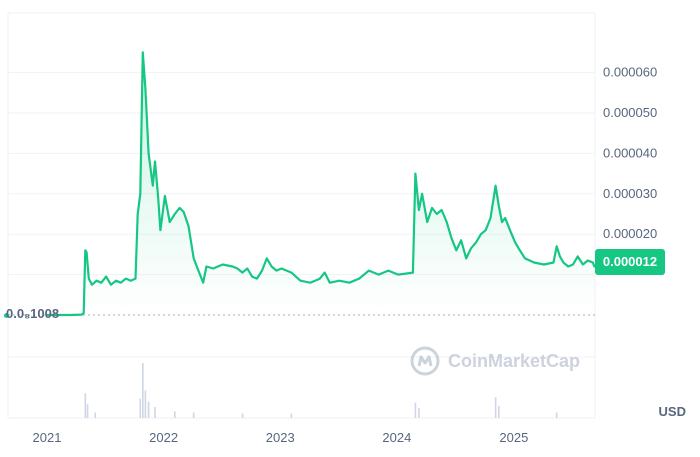 The height and width of the screenshot is (457, 700). I want to click on y-tick-label: 0.000020, so click(630, 233).